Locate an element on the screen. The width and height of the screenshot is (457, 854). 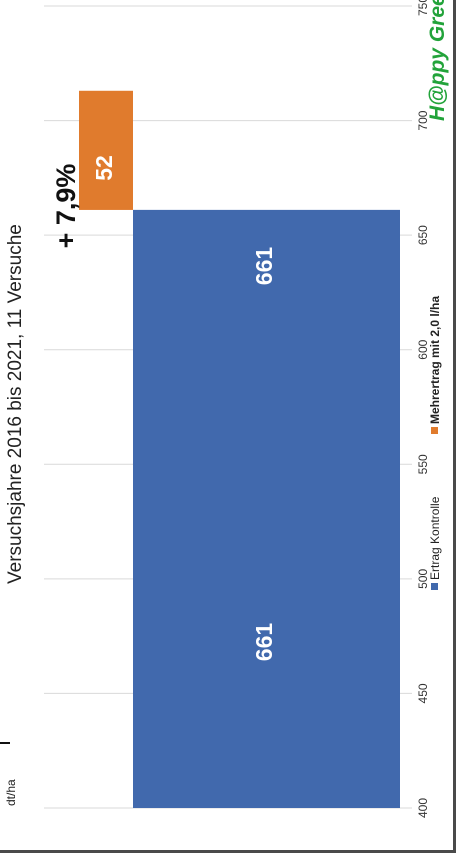
legend-label: Ertrag Kontrolle is located at coordinates (435, 538).